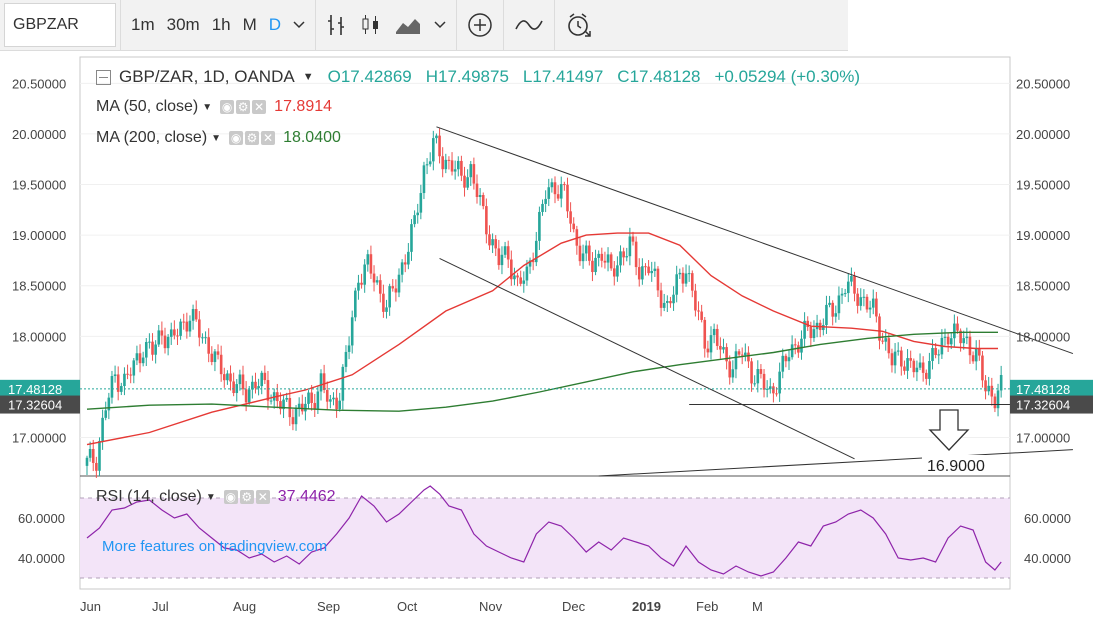 This screenshot has width=1093, height=629. I want to click on open-value: O17.42869, so click(369, 76).